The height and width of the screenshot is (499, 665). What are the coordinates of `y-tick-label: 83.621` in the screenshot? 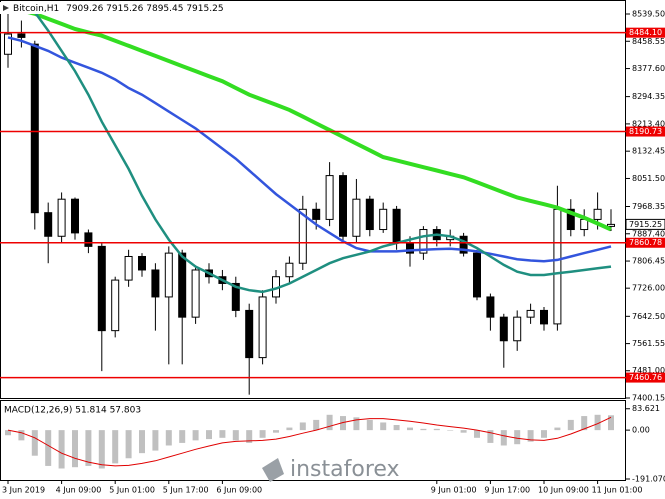 It's located at (646, 408).